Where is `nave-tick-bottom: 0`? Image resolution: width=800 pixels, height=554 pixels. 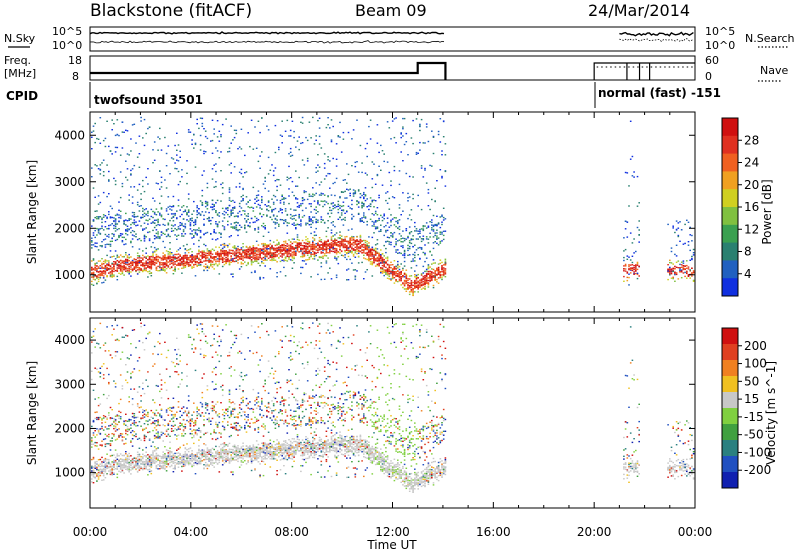 nave-tick-bottom: 0 is located at coordinates (708, 76).